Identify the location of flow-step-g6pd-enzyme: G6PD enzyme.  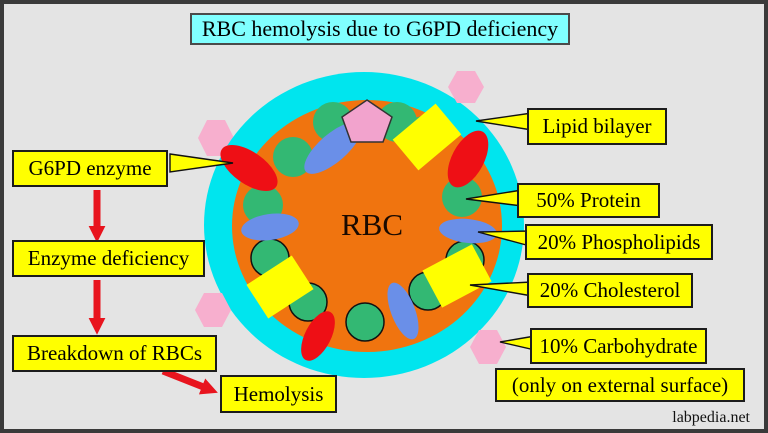
(90, 168).